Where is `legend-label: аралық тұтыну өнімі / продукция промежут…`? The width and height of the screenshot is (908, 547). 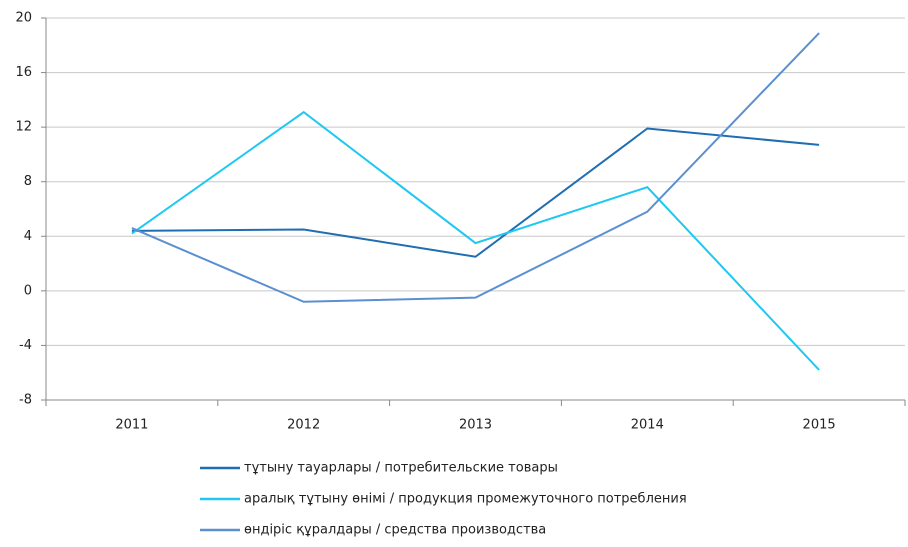
legend-label: аралық тұтыну өнімі / продукция промежут… is located at coordinates (465, 499).